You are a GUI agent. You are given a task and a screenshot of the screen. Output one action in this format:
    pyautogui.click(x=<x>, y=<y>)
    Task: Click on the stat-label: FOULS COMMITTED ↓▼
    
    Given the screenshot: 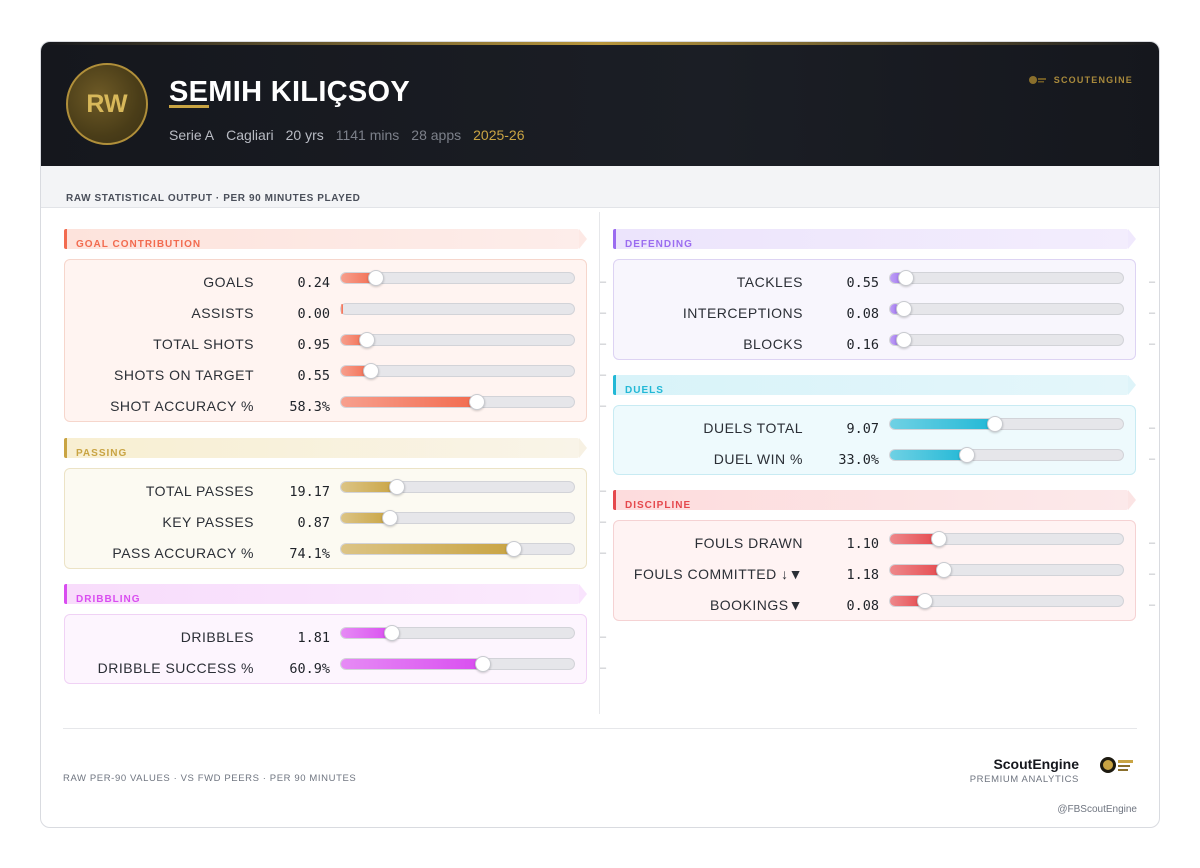 What is the action you would take?
    pyautogui.click(x=718, y=574)
    